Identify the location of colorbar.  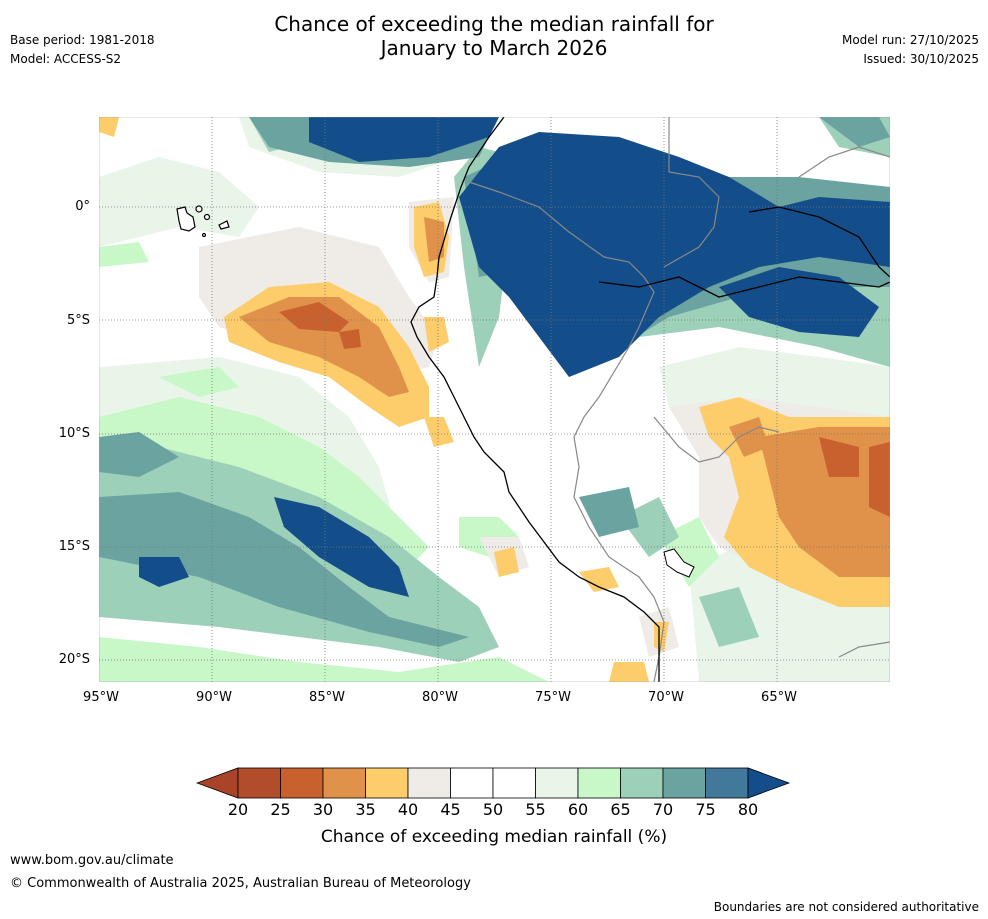
(493, 783).